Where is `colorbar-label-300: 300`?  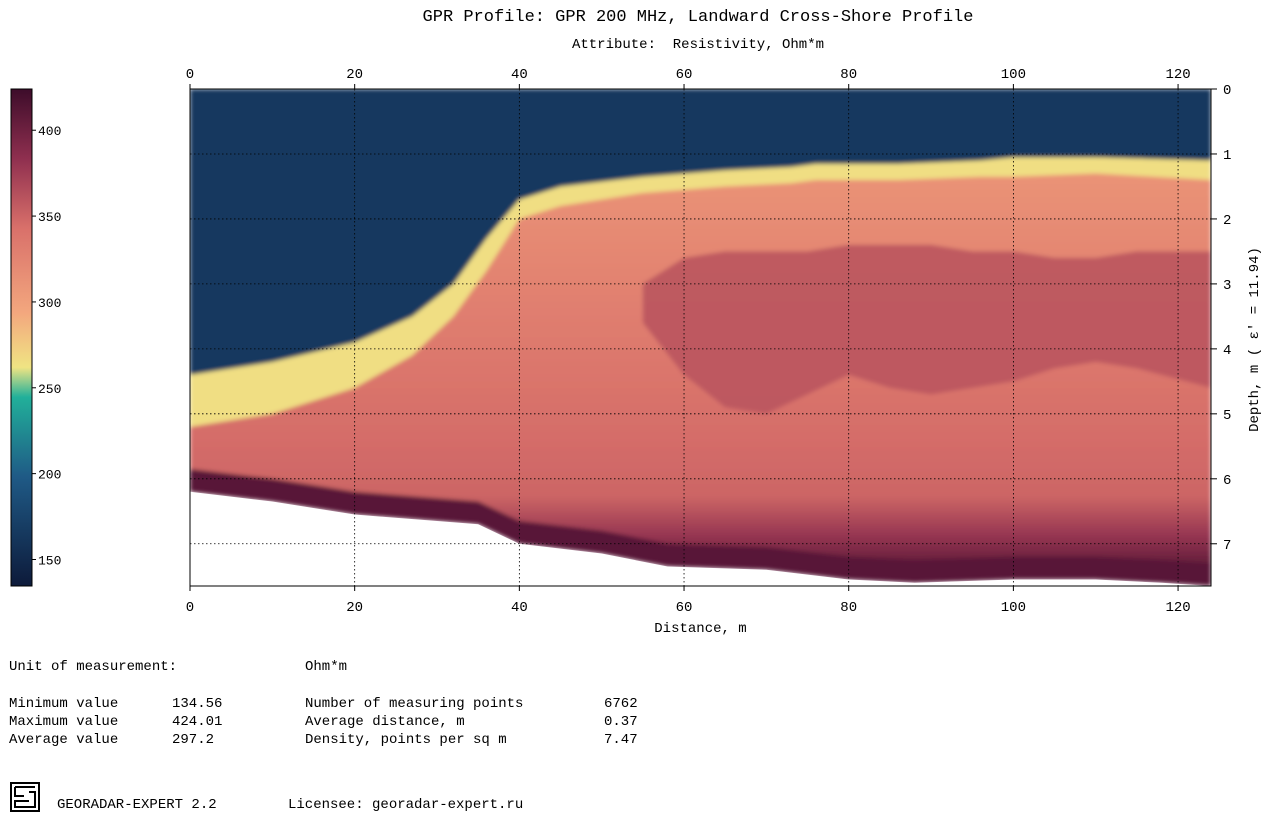
colorbar-label-300: 300 is located at coordinates (49, 303).